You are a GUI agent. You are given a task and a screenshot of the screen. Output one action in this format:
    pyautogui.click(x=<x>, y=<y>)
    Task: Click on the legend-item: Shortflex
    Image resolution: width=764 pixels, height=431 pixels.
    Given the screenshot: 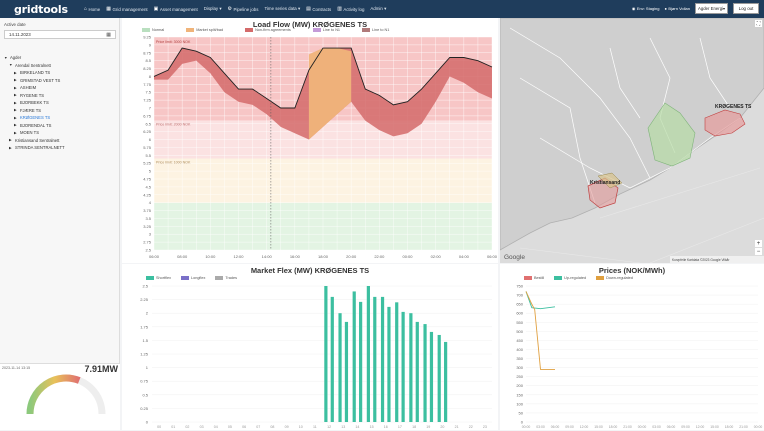 What is the action you would take?
    pyautogui.click(x=158, y=278)
    